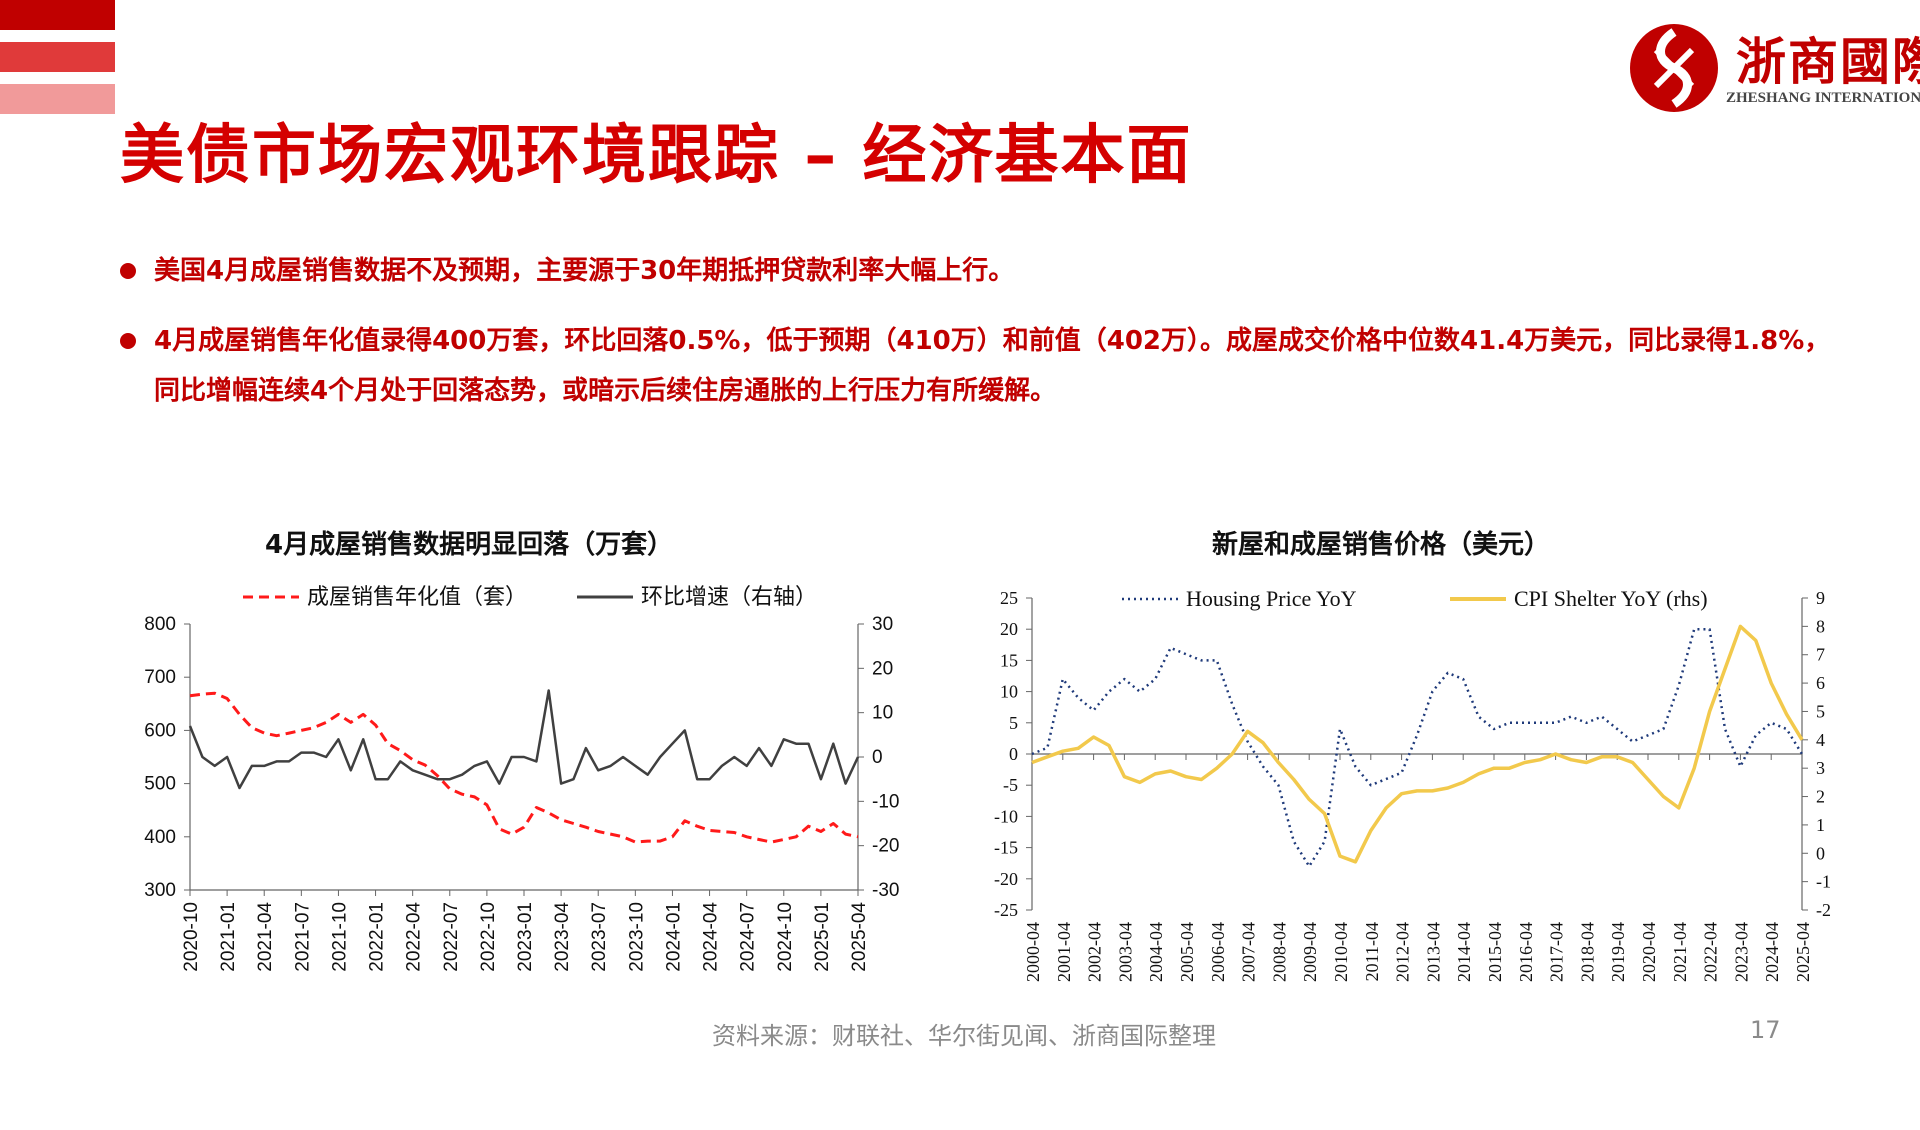  What do you see at coordinates (1587, 952) in the screenshot?
I see `x-tick-label: 2018-04` at bounding box center [1587, 952].